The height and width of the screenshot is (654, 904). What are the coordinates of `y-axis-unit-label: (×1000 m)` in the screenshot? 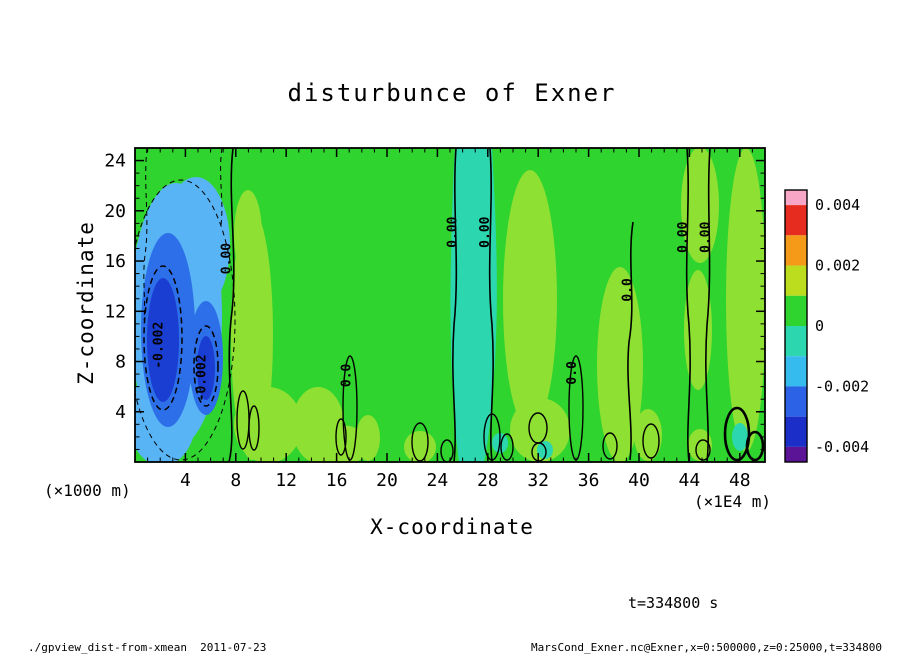 It's located at (87, 490).